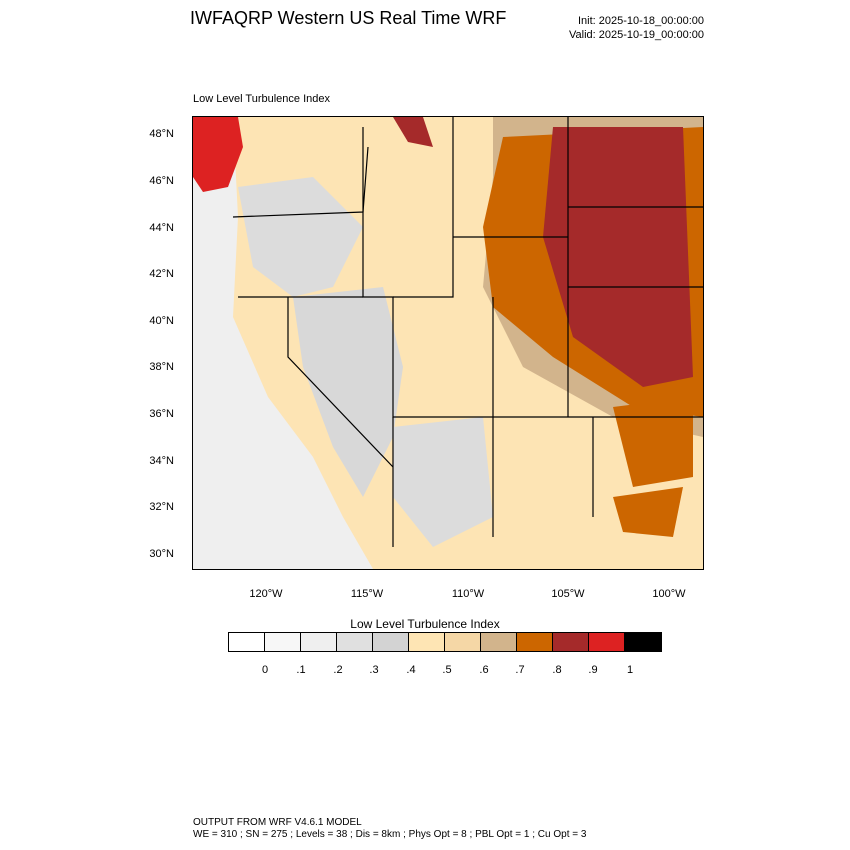  Describe the element at coordinates (161, 554) in the screenshot. I see `lat-label: 30°N` at that location.